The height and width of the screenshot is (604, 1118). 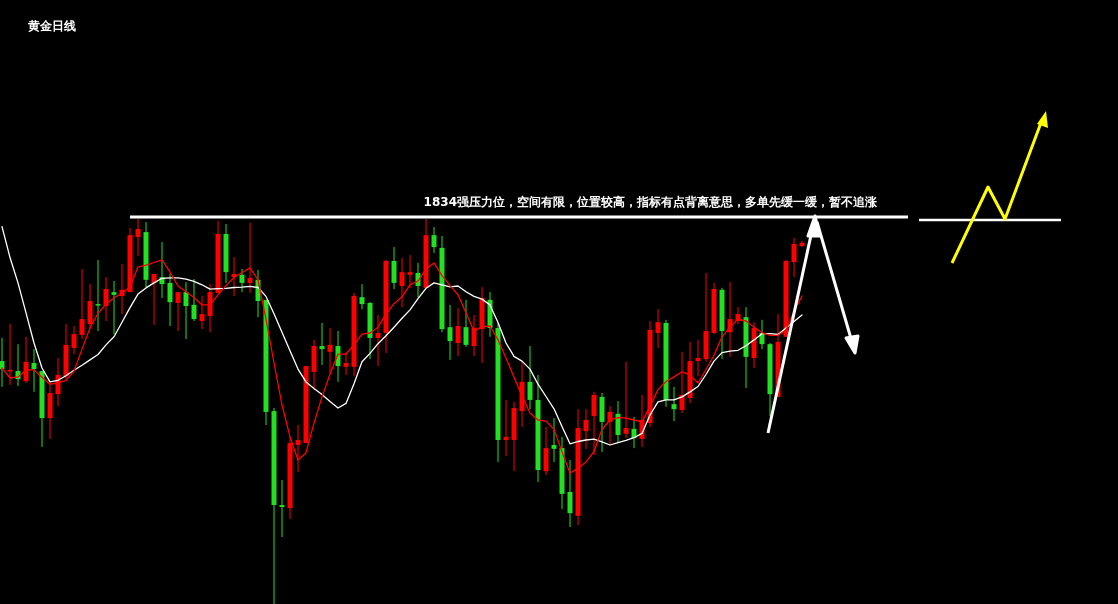 I want to click on ref-line-label: 1834强压力位，空间有限，位置较高，指标有点背离意思，多单先缓一缓，暂不追涨, so click(x=650, y=202).